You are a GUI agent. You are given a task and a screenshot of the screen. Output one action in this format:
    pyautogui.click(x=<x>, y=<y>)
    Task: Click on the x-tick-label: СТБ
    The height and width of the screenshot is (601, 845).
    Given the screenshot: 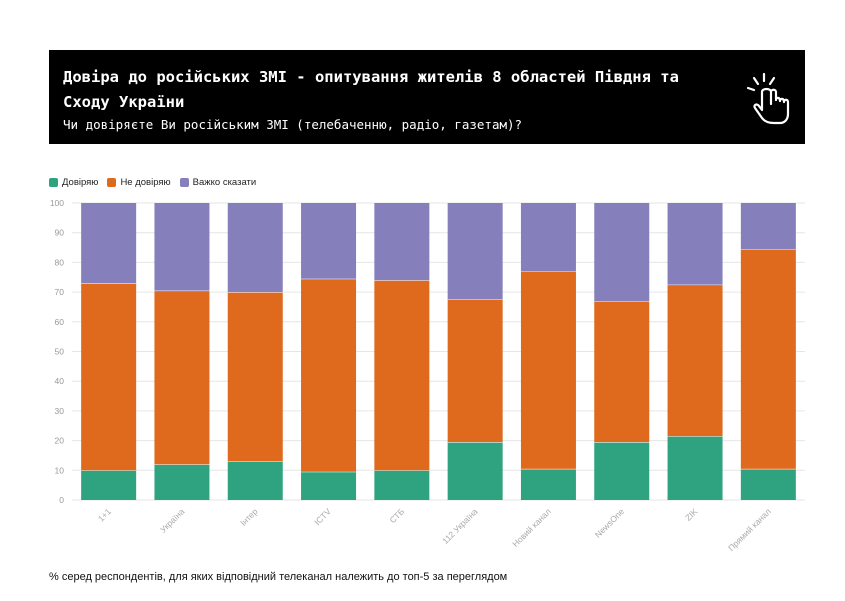 What is the action you would take?
    pyautogui.click(x=396, y=515)
    